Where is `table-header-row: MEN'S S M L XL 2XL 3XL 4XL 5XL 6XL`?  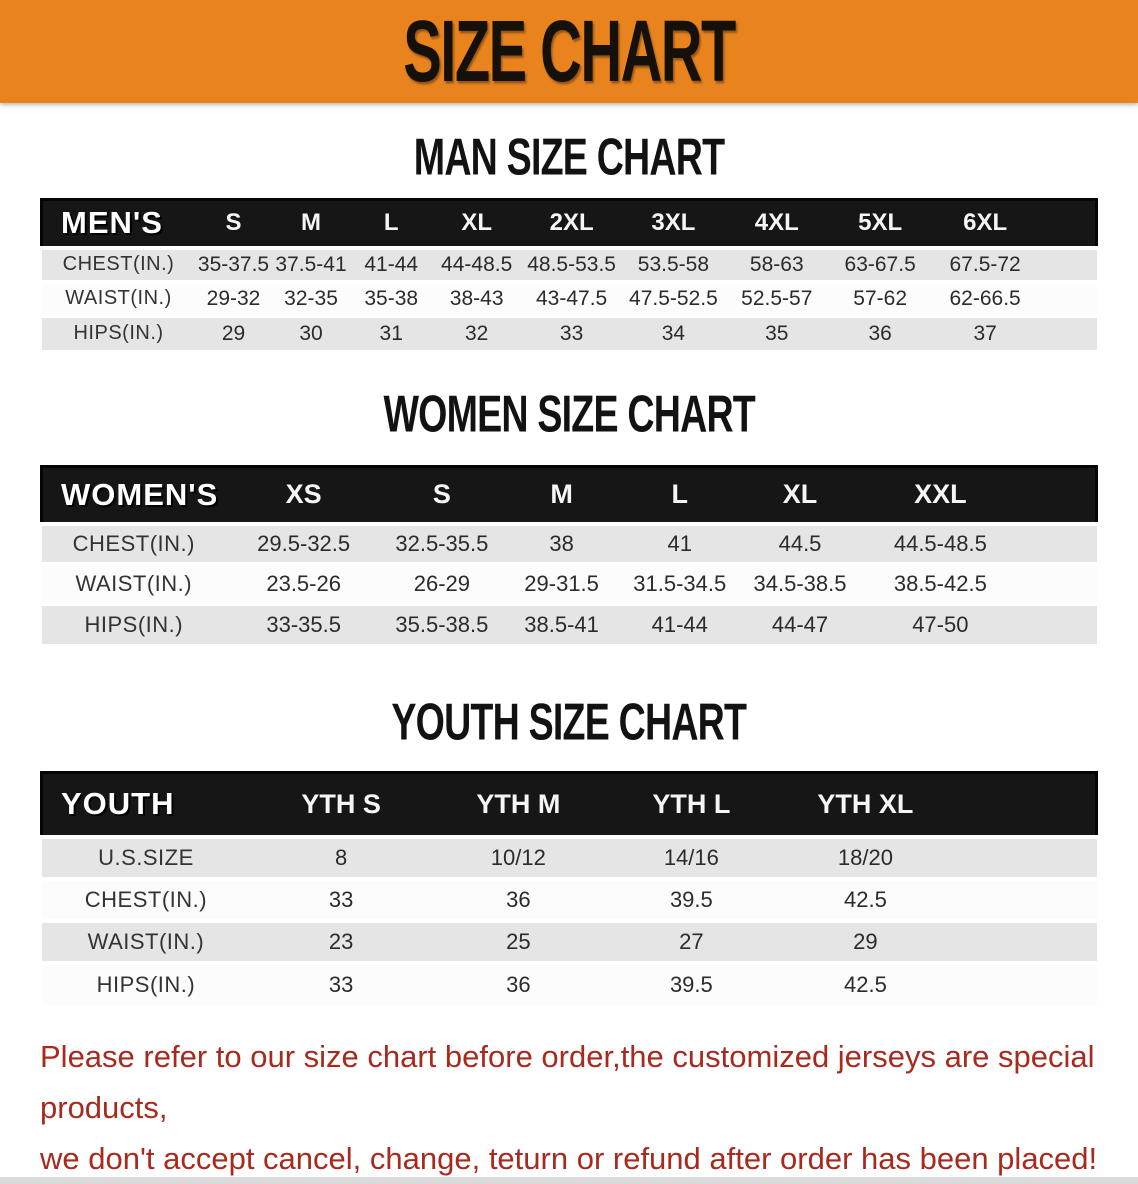
table-header-row: MEN'S S M L XL 2XL 3XL 4XL 5XL 6XL is located at coordinates (569, 223).